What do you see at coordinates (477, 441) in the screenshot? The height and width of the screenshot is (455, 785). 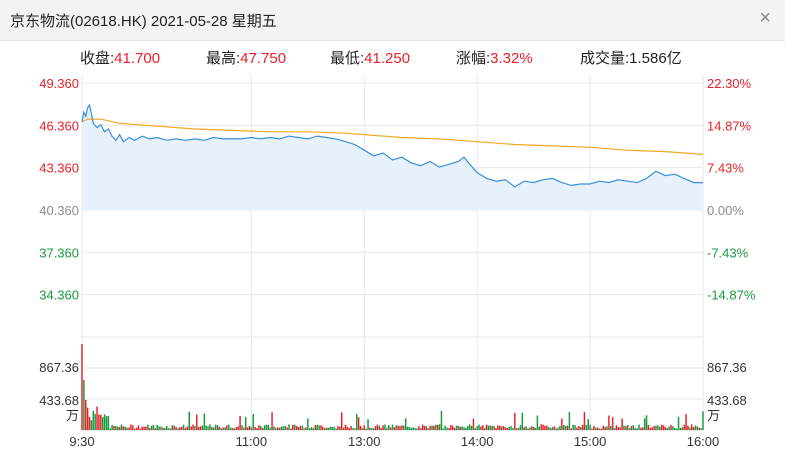 I see `time-tick: 14:00` at bounding box center [477, 441].